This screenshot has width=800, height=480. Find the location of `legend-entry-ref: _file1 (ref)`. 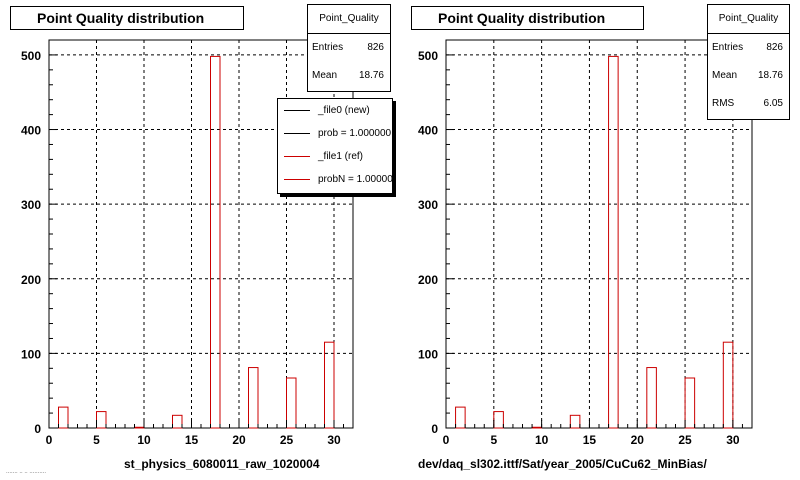

legend-entry-ref: _file1 (ref) is located at coordinates (335, 156).